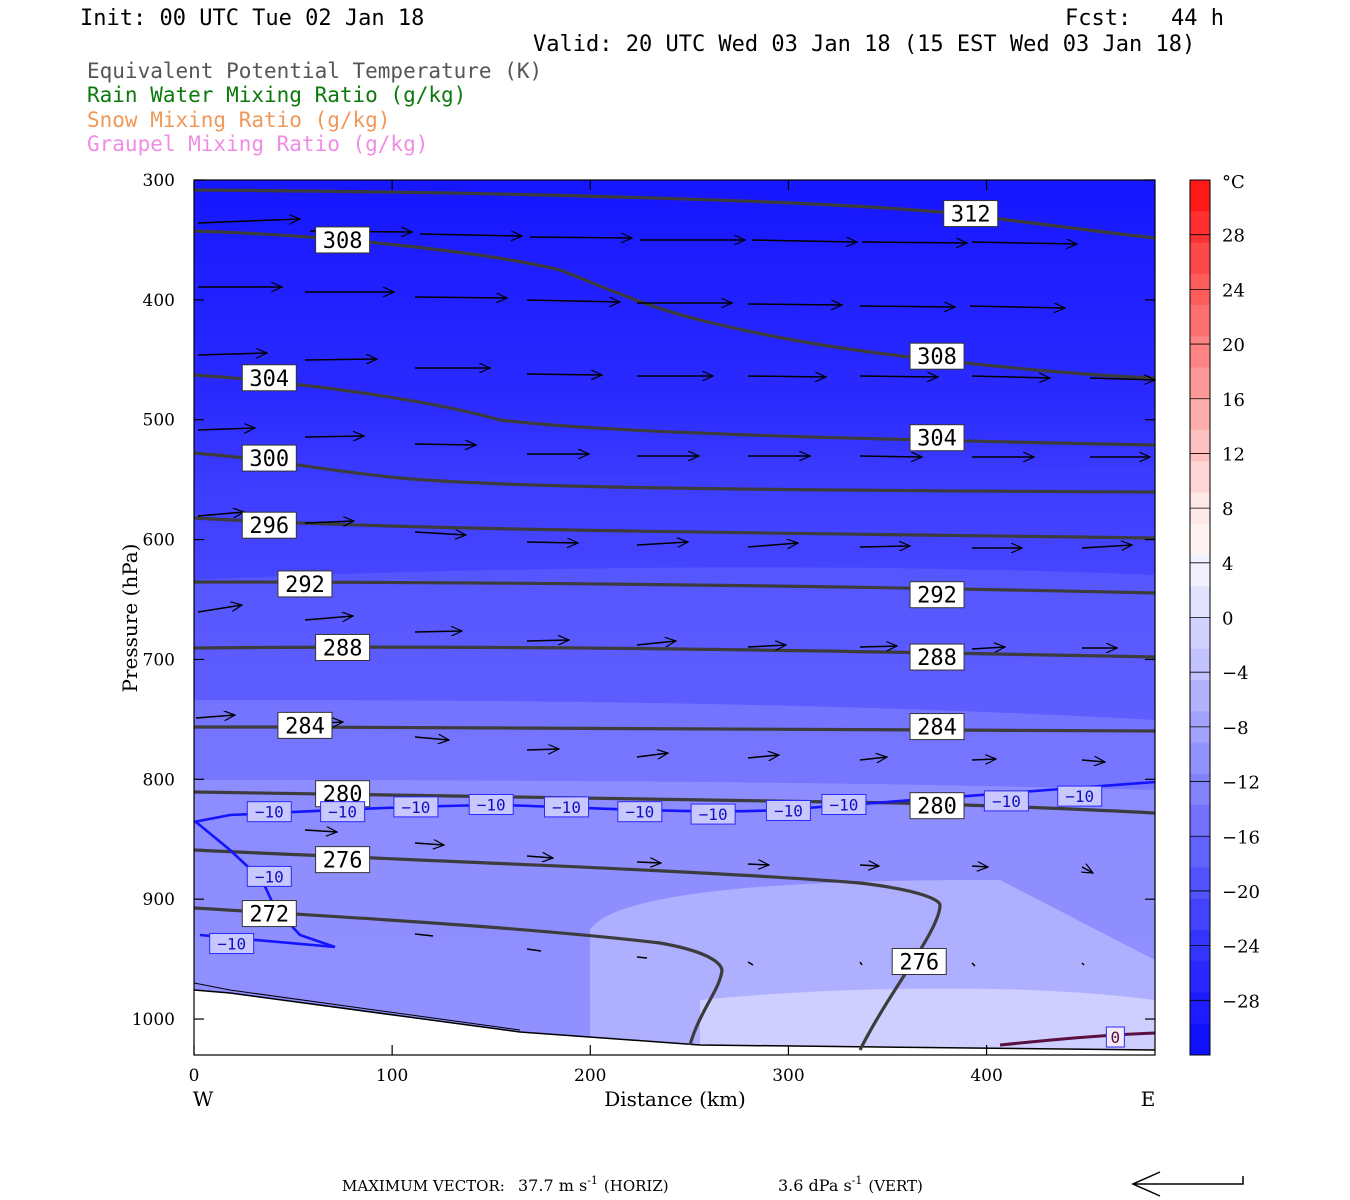 This screenshot has height=1200, width=1350. I want to click on svg-text: 296, so click(269, 526).